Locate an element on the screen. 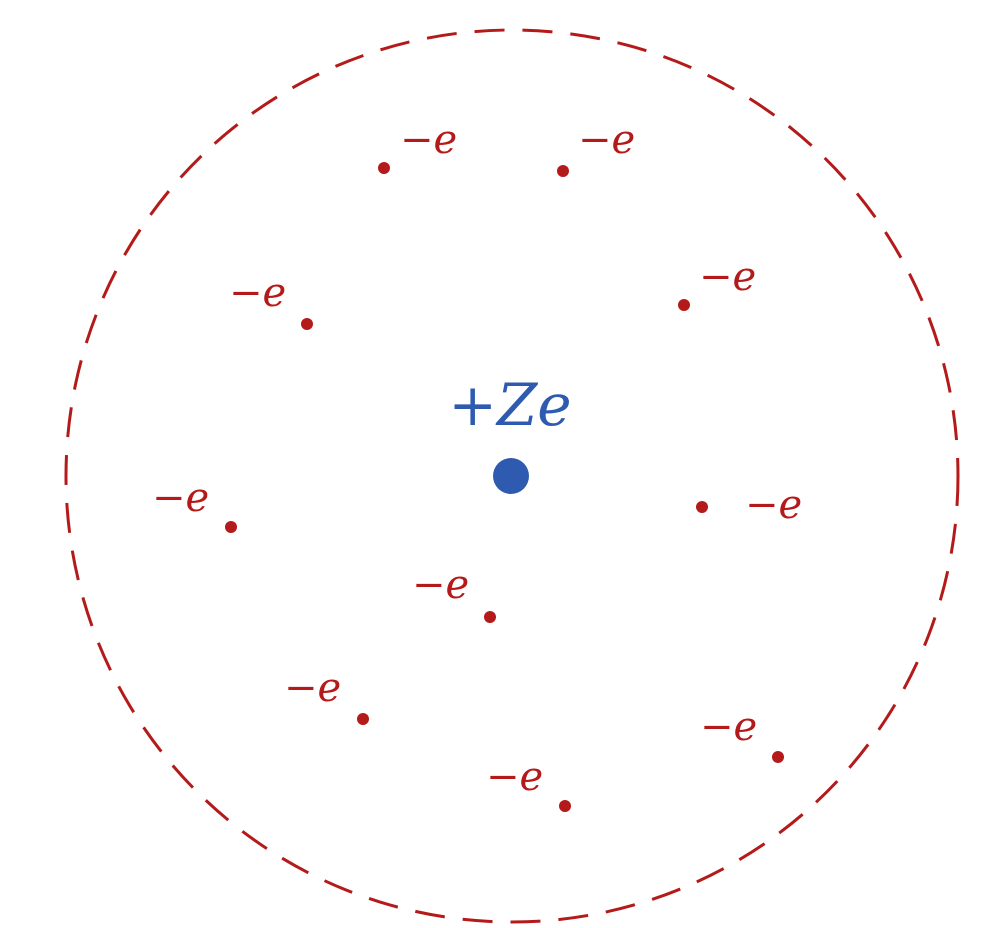 This screenshot has width=1000, height=928. nucleus-dot is located at coordinates (511, 476).